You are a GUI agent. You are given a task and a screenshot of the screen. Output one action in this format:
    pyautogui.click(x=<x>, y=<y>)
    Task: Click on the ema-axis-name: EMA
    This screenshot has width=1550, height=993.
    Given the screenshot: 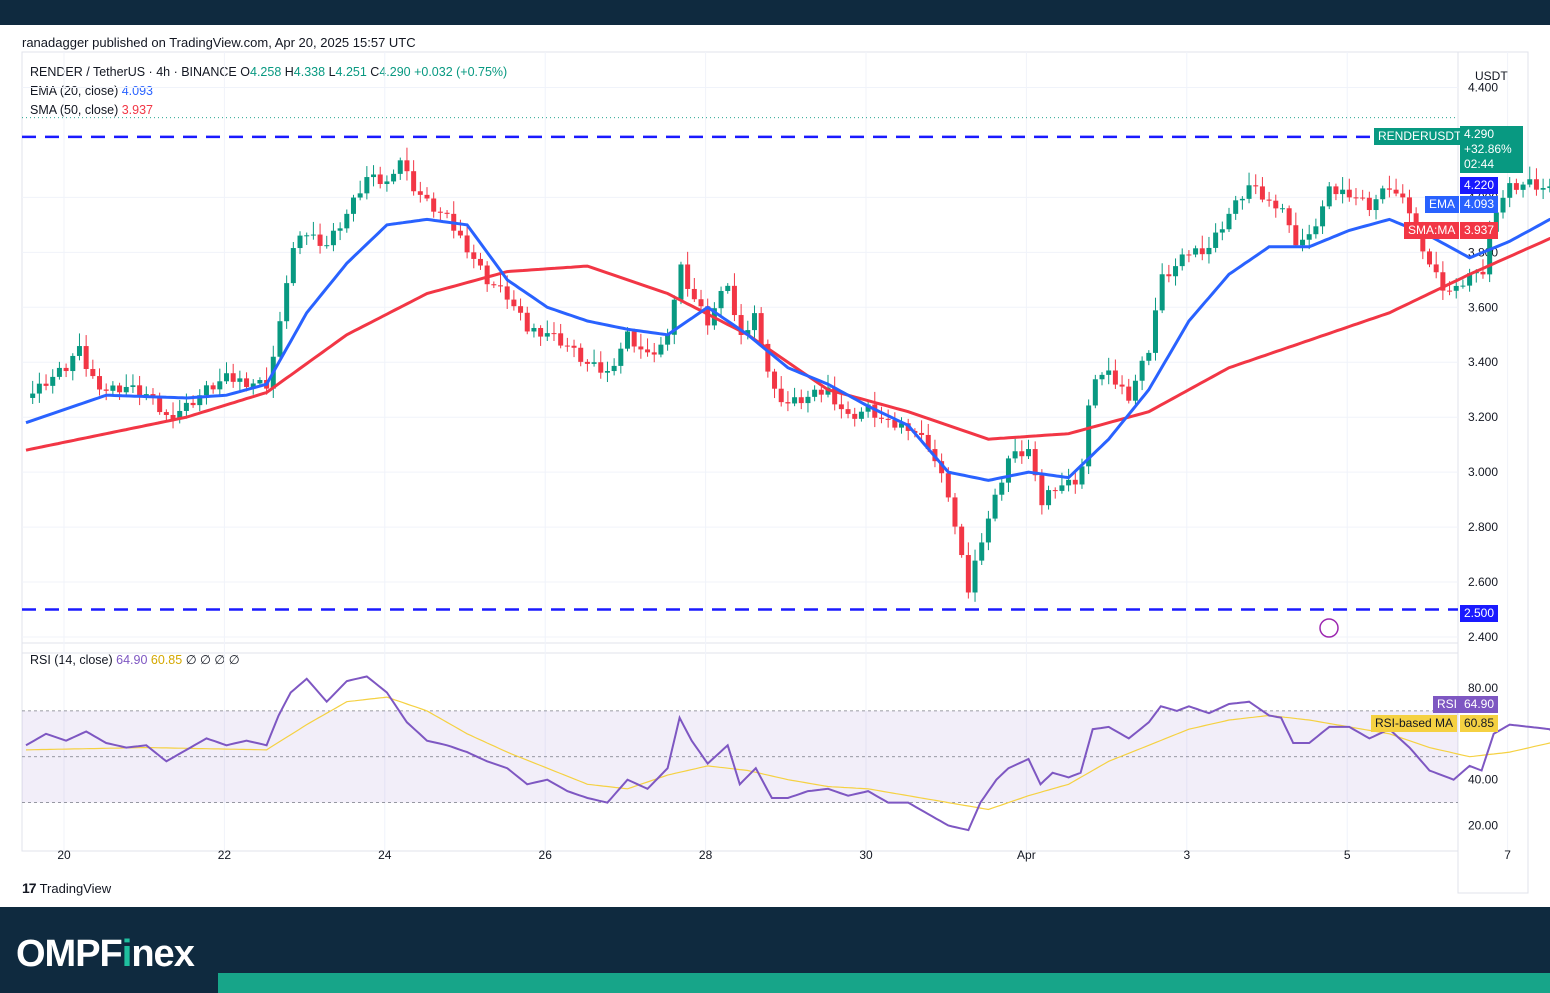 What is the action you would take?
    pyautogui.click(x=1442, y=204)
    